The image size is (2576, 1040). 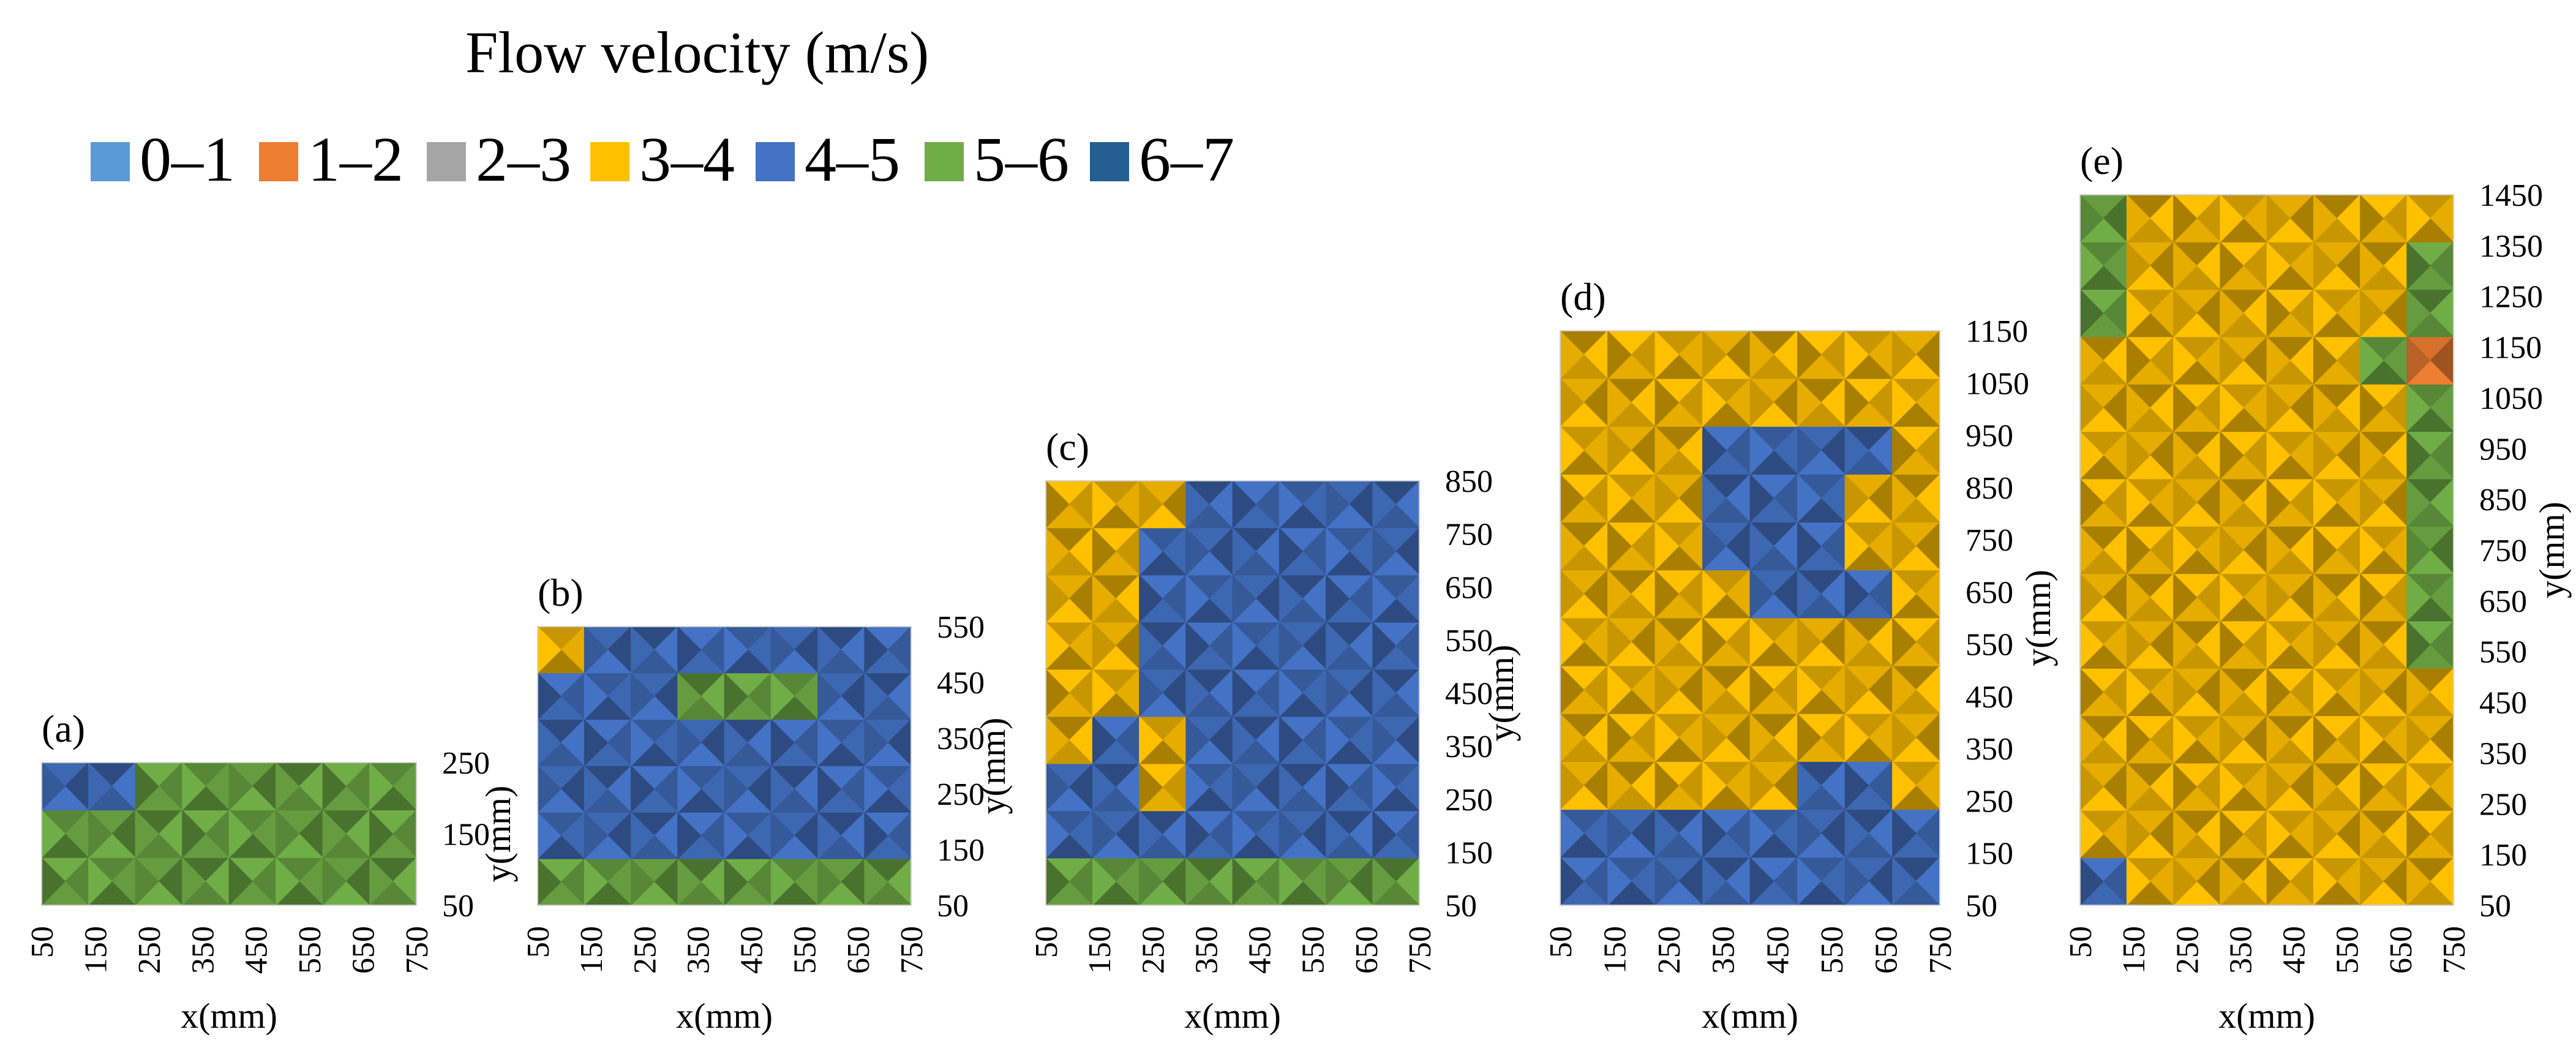 I want to click on cell-Y-r2-c4-t3, so click(x=2278, y=788).